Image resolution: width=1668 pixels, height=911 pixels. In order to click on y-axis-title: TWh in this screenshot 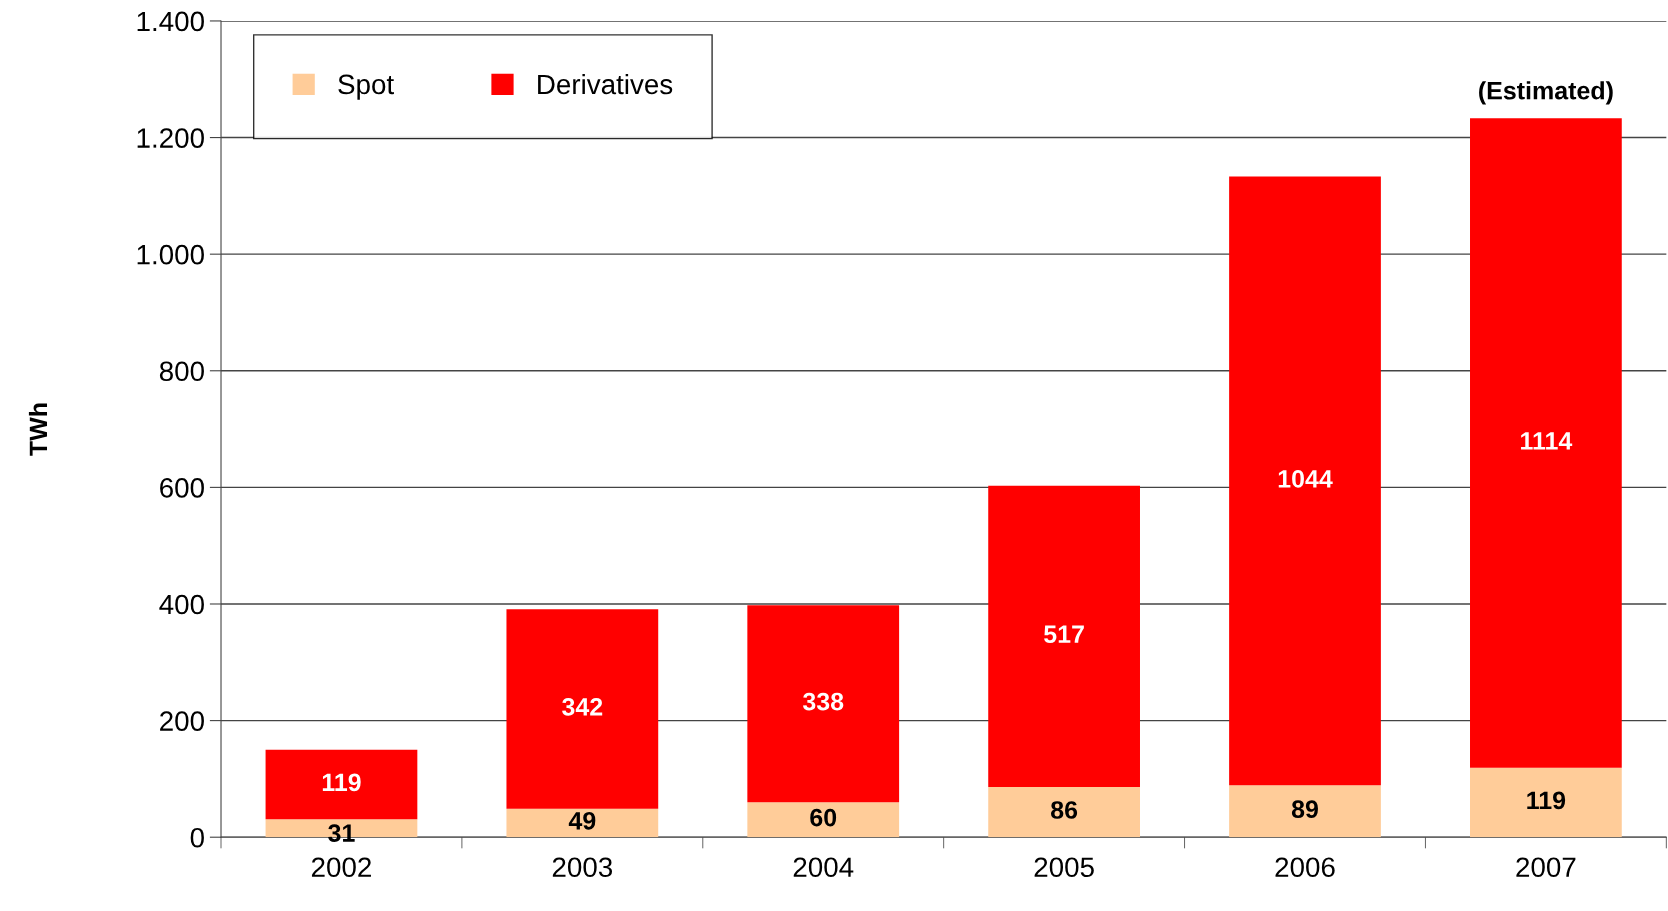, I will do `click(38, 429)`.